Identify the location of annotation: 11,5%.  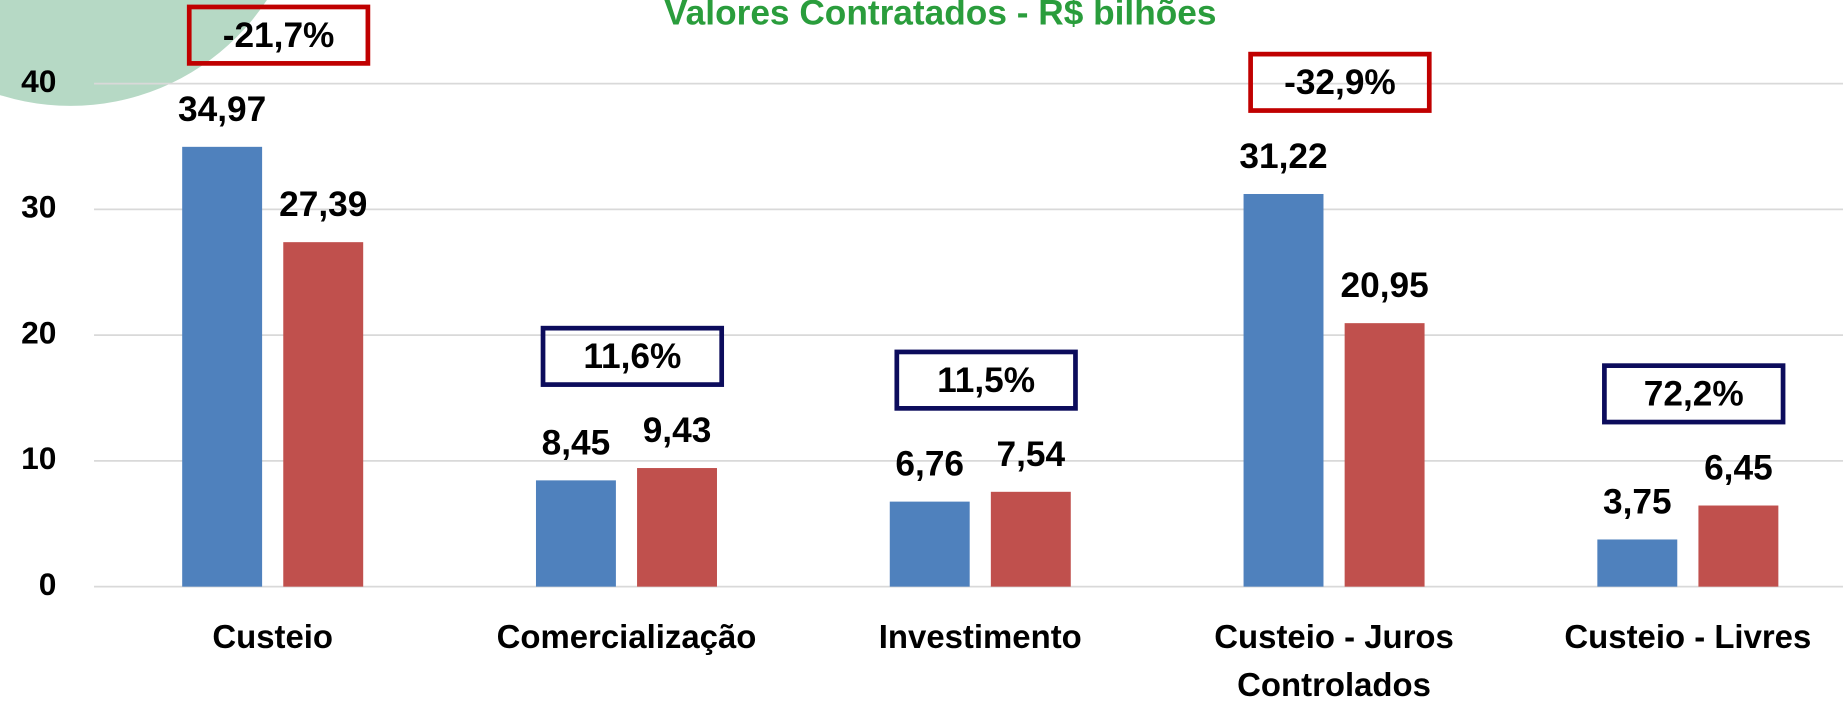
(986, 380).